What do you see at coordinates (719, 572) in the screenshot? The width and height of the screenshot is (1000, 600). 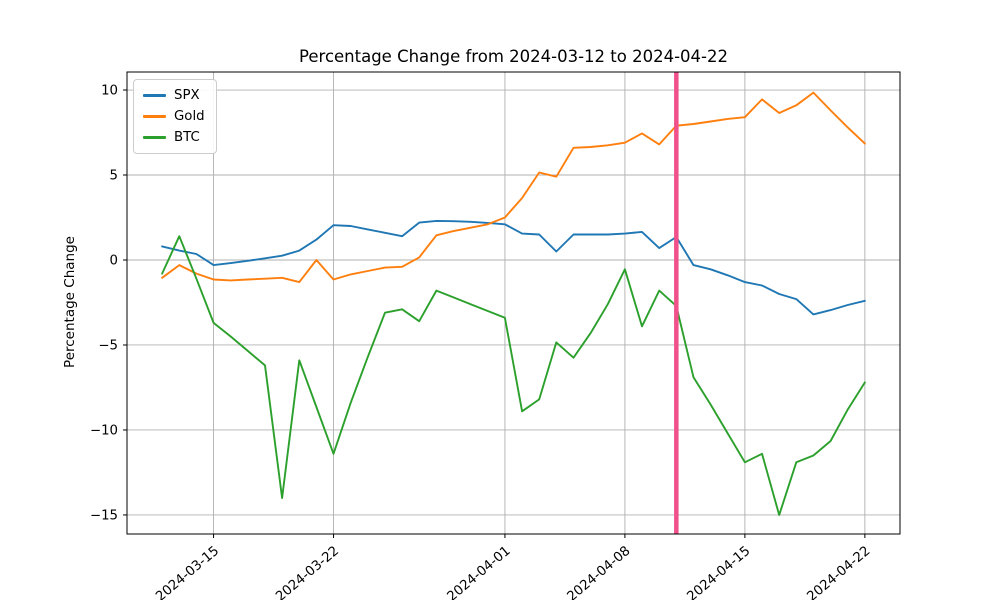 I see `x-tick-label: 2024-04-15` at bounding box center [719, 572].